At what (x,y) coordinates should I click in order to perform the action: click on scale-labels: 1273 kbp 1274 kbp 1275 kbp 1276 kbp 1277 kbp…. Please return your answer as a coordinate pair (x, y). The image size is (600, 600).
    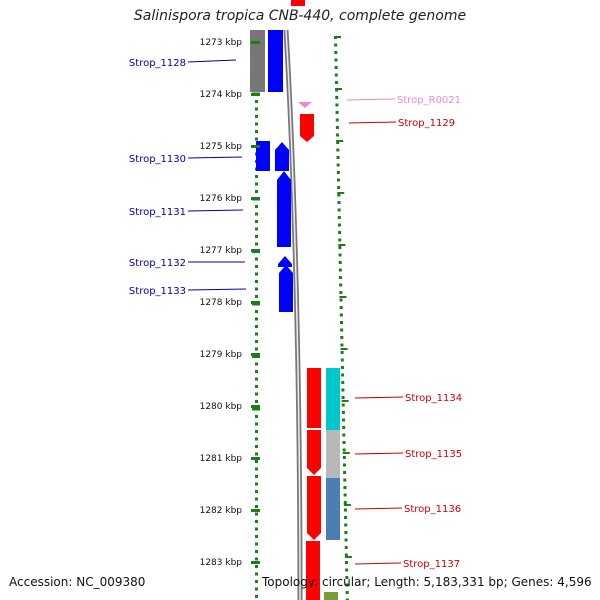
    Looking at the image, I should click on (230, 303).